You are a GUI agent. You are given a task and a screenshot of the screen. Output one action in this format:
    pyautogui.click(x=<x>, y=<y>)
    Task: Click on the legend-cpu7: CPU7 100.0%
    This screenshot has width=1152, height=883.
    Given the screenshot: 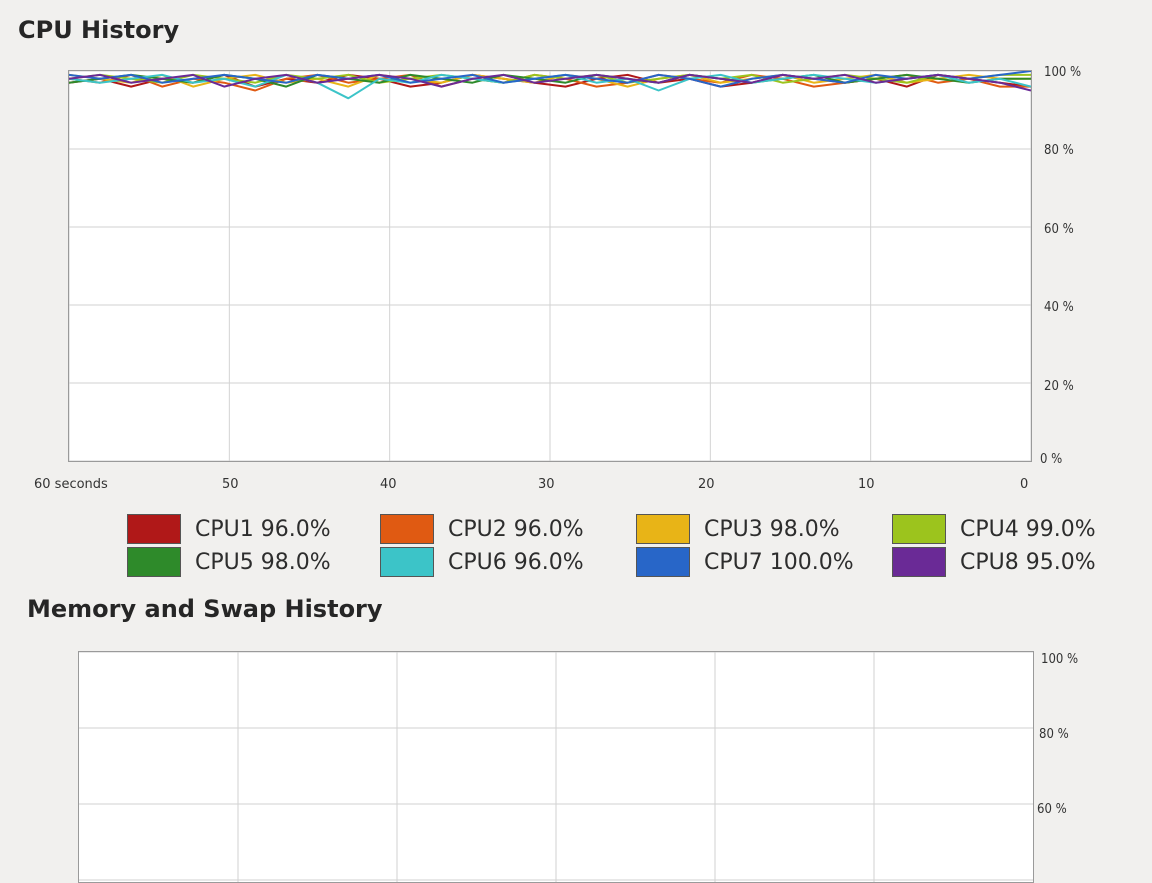 What is the action you would take?
    pyautogui.click(x=745, y=562)
    